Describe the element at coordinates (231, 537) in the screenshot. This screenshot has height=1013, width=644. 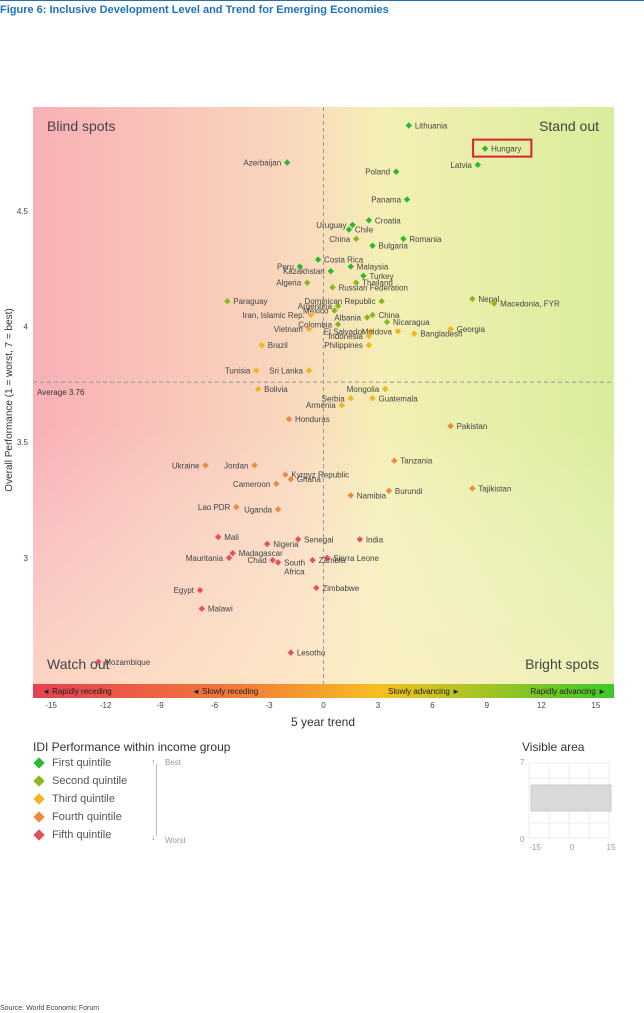
I see `point-label: Mali` at that location.